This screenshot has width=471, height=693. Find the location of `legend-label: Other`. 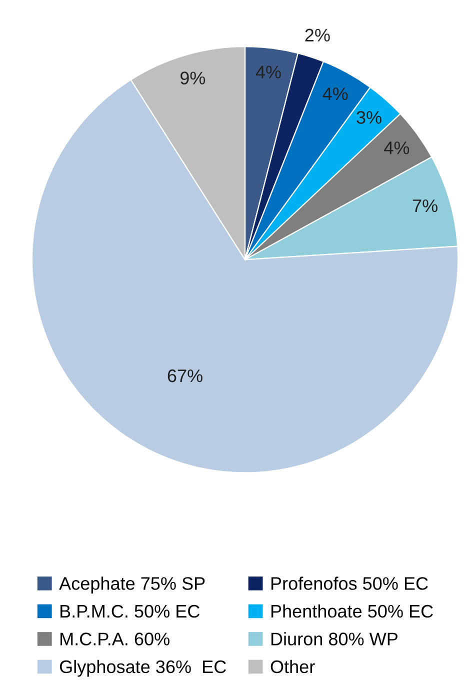

legend-label: Other is located at coordinates (292, 667).